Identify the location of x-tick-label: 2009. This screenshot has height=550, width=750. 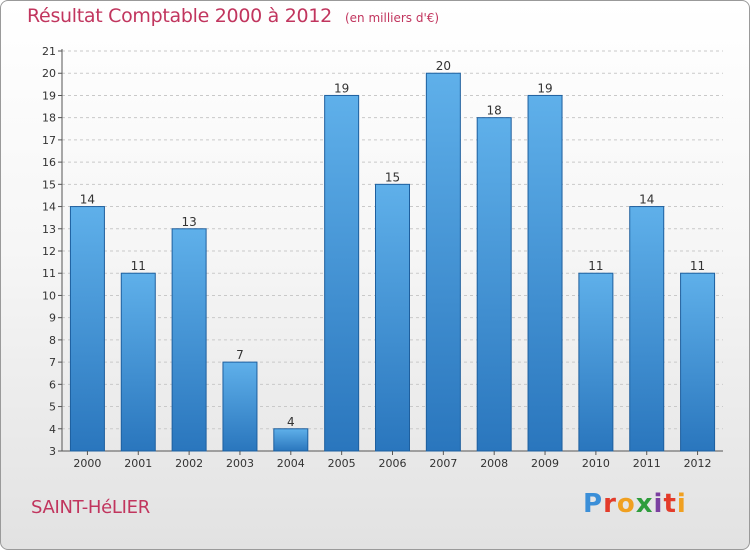
(545, 463).